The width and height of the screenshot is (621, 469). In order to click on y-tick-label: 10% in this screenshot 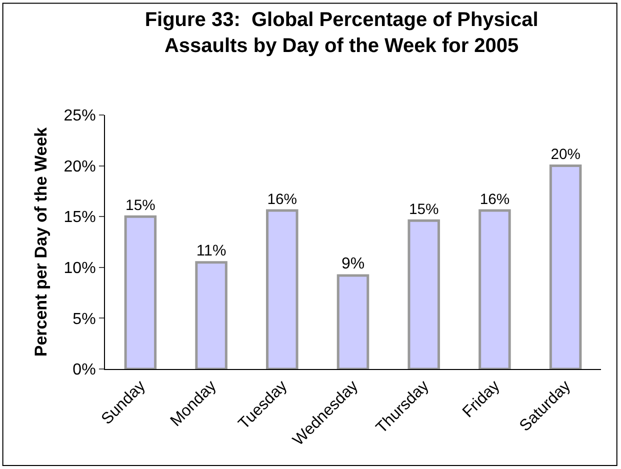, I will do `click(80, 268)`.